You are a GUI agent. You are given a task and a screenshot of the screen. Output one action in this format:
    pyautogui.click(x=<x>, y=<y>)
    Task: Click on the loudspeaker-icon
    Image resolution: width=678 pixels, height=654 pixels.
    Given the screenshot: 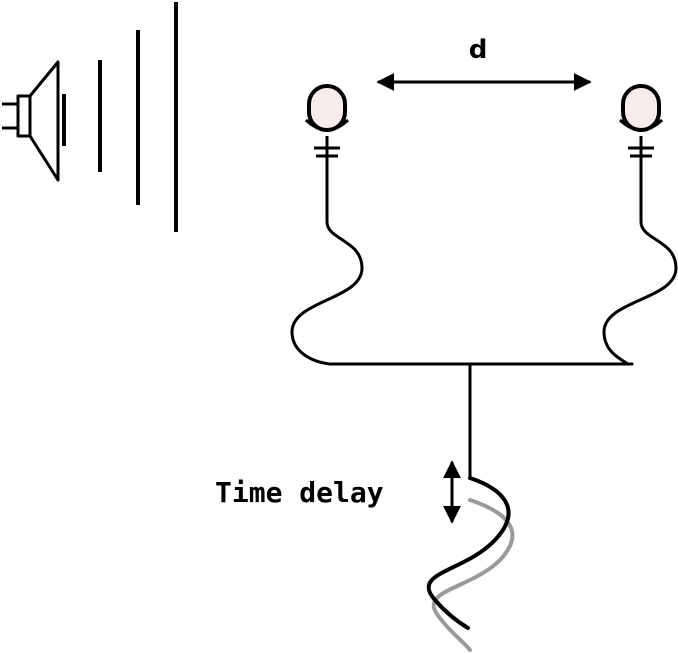 What is the action you would take?
    pyautogui.click(x=34, y=121)
    